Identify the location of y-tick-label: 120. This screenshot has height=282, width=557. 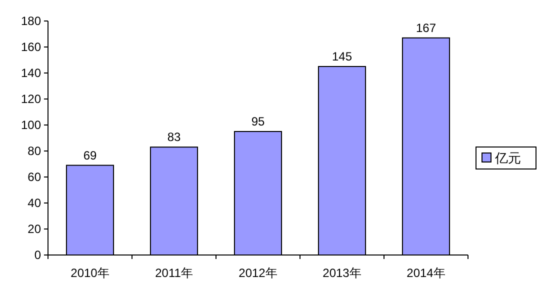
(31, 99).